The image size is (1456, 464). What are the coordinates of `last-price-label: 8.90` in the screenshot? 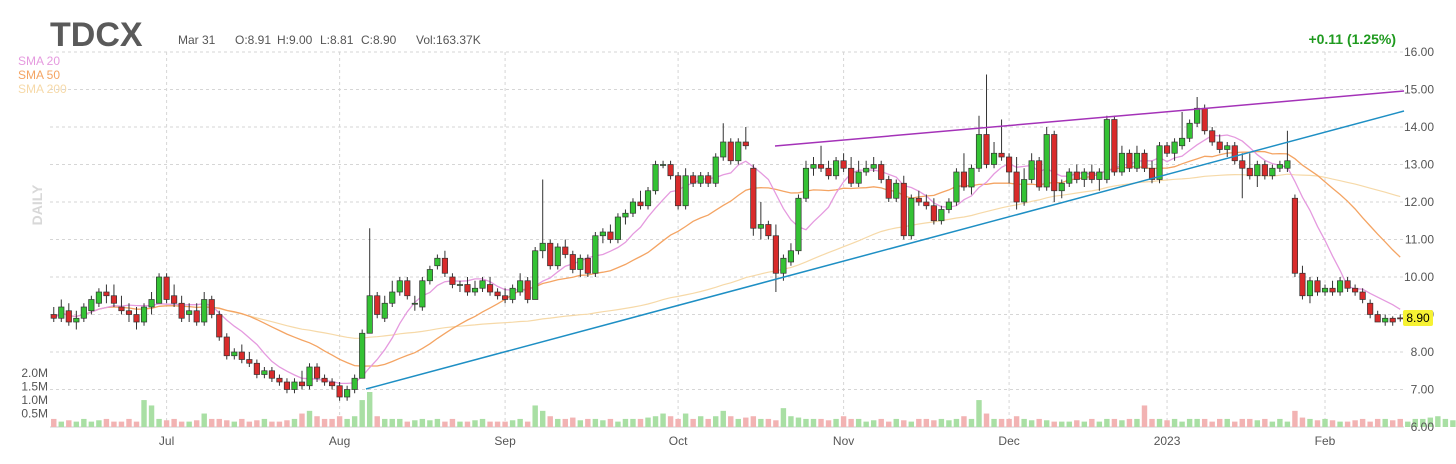 It's located at (1418, 318).